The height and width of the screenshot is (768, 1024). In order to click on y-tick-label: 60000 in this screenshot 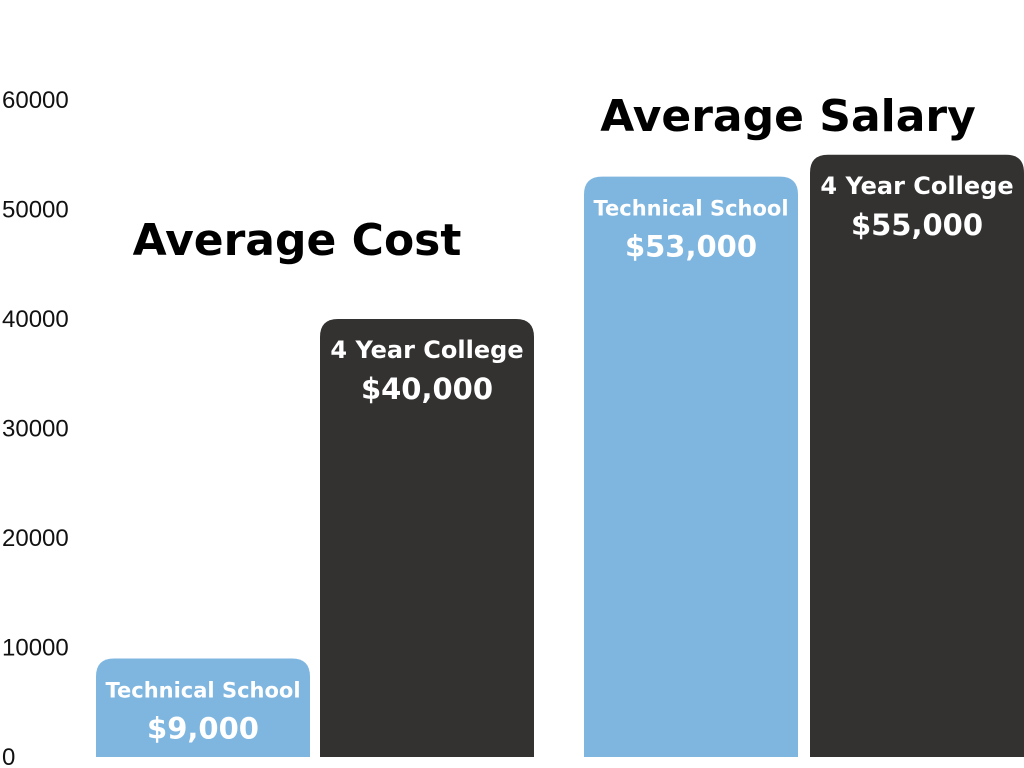, I will do `click(35, 100)`.